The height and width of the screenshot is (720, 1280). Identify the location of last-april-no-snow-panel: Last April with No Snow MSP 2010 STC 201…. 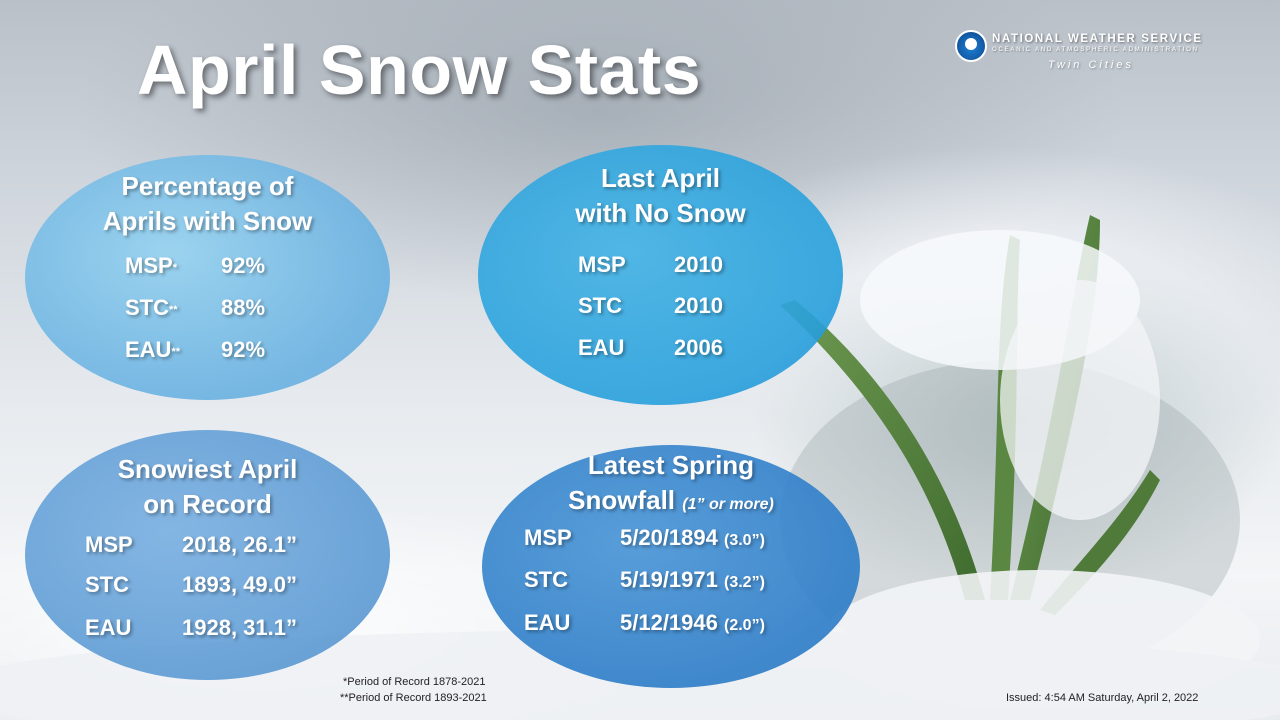
(660, 275).